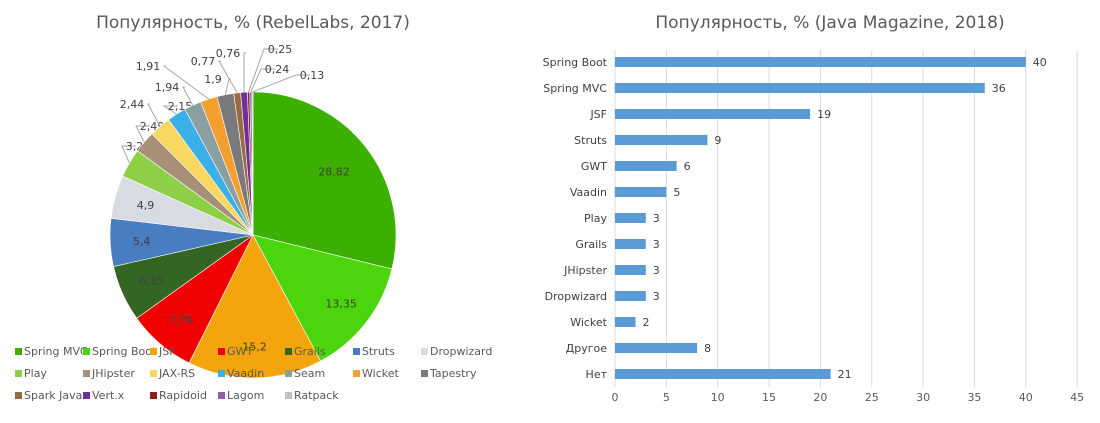  What do you see at coordinates (245, 373) in the screenshot?
I see `legend-label: Vaadin` at bounding box center [245, 373].